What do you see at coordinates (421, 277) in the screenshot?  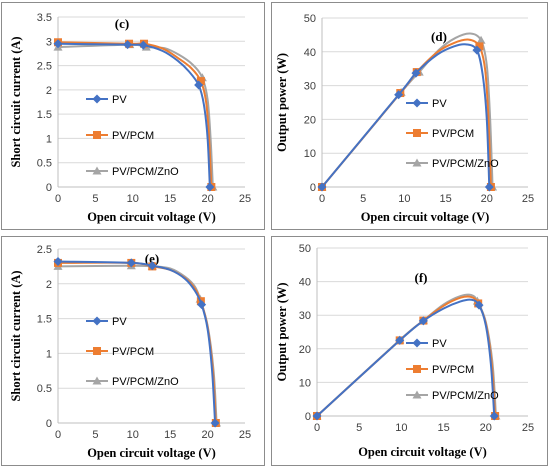 I see `panel-label: (f)` at bounding box center [421, 277].